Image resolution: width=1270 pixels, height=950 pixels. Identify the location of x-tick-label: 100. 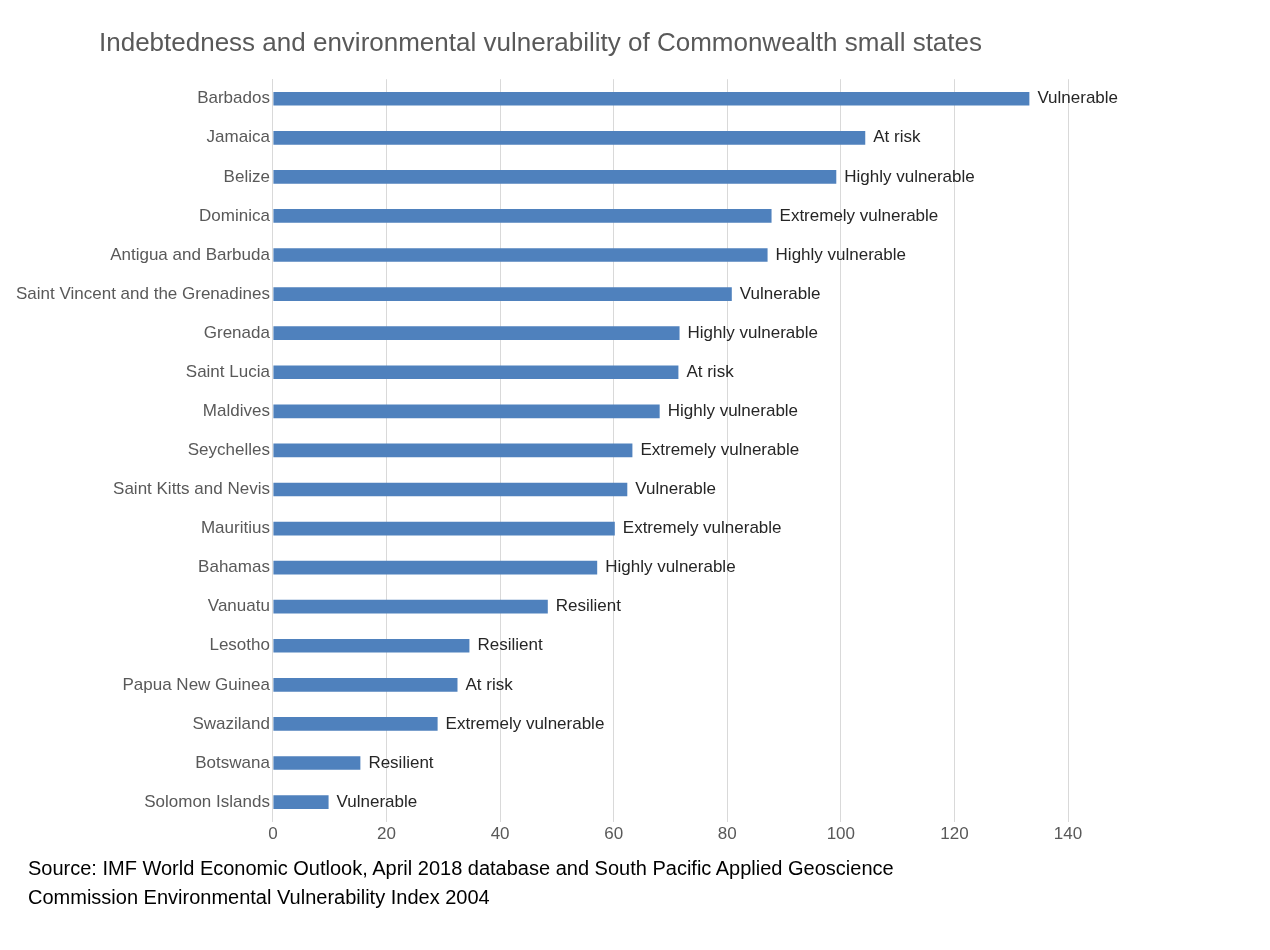
(841, 834).